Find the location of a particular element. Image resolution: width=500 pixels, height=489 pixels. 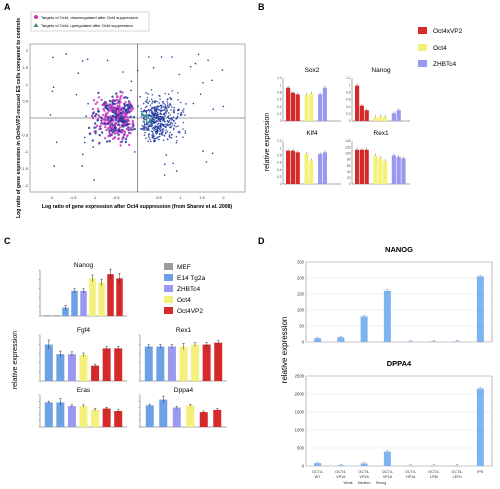

legend-swatch-zhbtc4 is located at coordinates (422, 63).